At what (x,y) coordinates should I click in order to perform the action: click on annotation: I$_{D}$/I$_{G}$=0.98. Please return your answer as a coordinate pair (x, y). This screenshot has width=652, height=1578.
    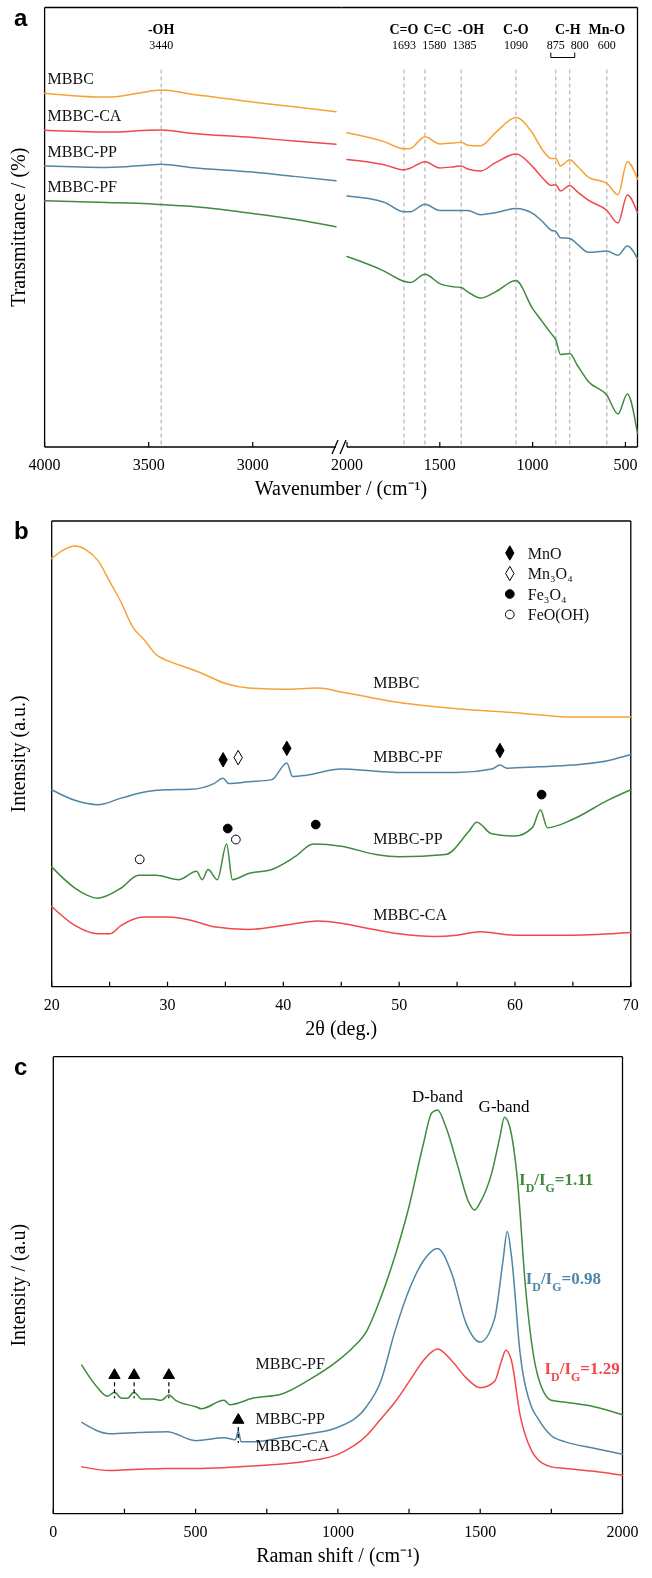
    Looking at the image, I should click on (563, 1282).